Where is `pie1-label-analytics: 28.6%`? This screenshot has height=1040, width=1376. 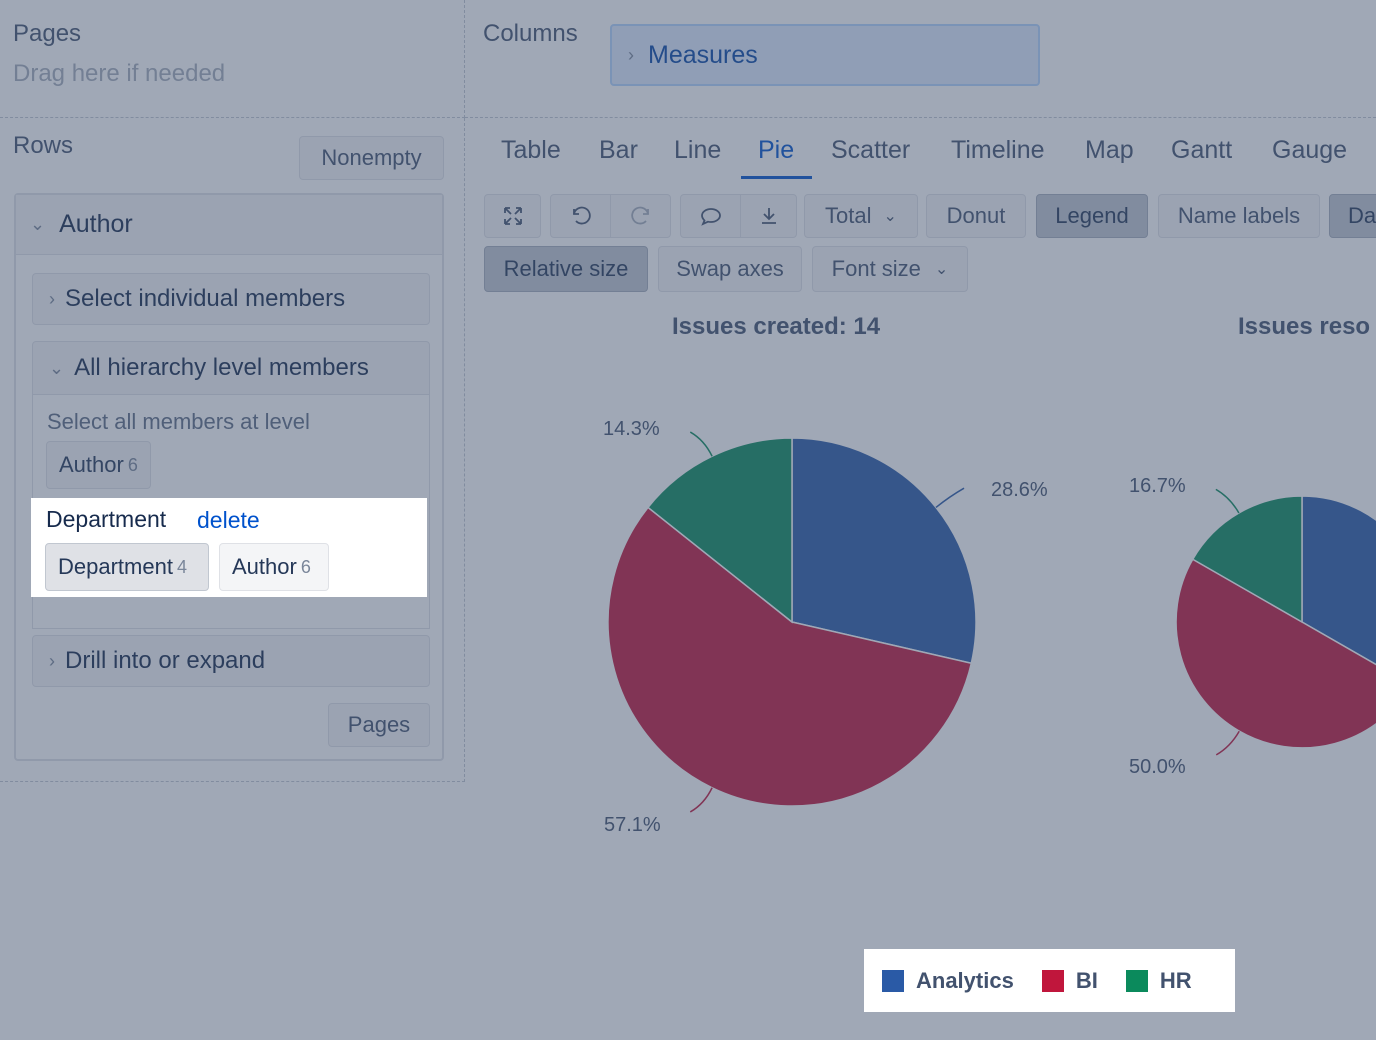
pie1-label-analytics: 28.6% is located at coordinates (1019, 490).